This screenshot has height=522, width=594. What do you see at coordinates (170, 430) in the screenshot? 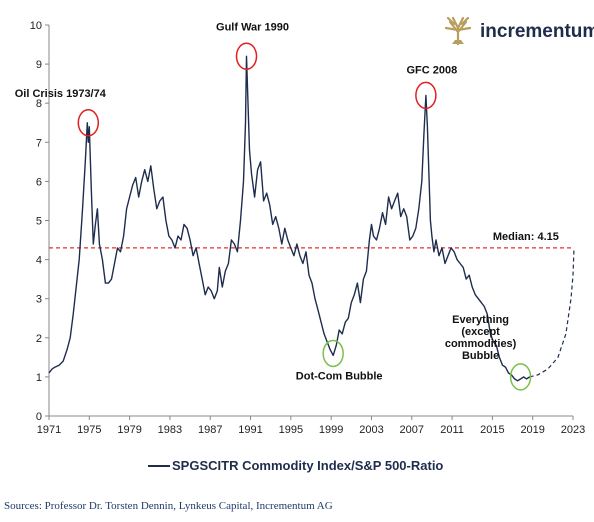
I see `x-tick-label: 1983` at bounding box center [170, 430].